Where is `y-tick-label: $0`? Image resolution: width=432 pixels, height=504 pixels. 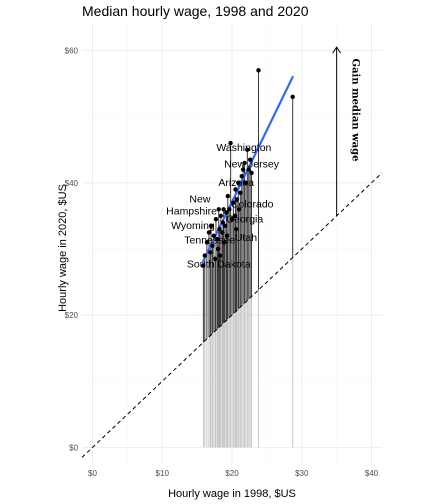
y-tick-label: $0 is located at coordinates (73, 447).